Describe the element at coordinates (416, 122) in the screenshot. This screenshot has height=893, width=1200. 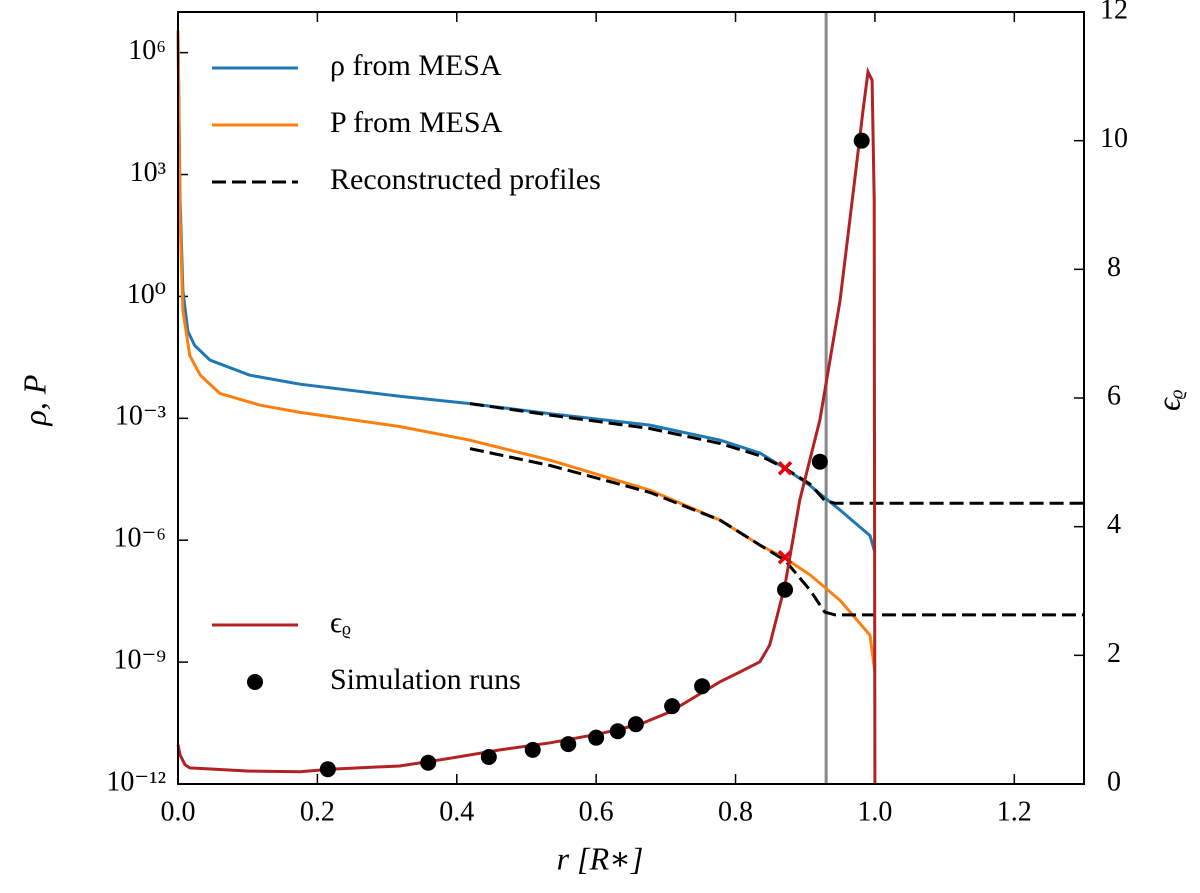
I see `legend-label: P from MESA` at that location.